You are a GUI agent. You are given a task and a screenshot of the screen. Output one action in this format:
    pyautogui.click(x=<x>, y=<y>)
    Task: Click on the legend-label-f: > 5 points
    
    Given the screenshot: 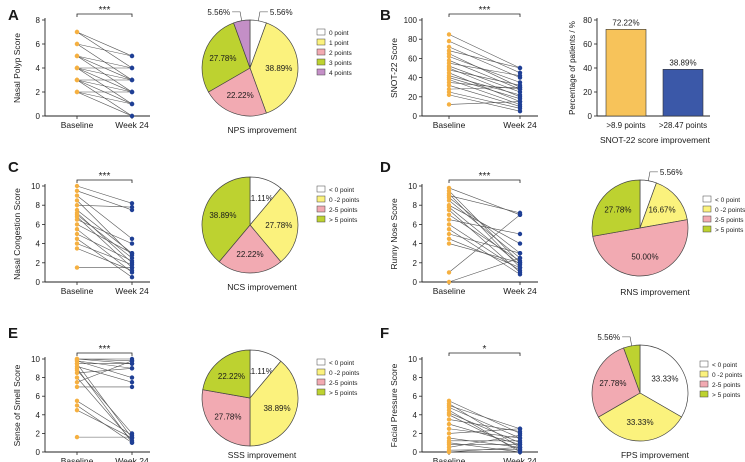 What is the action you would take?
    pyautogui.click(x=726, y=395)
    